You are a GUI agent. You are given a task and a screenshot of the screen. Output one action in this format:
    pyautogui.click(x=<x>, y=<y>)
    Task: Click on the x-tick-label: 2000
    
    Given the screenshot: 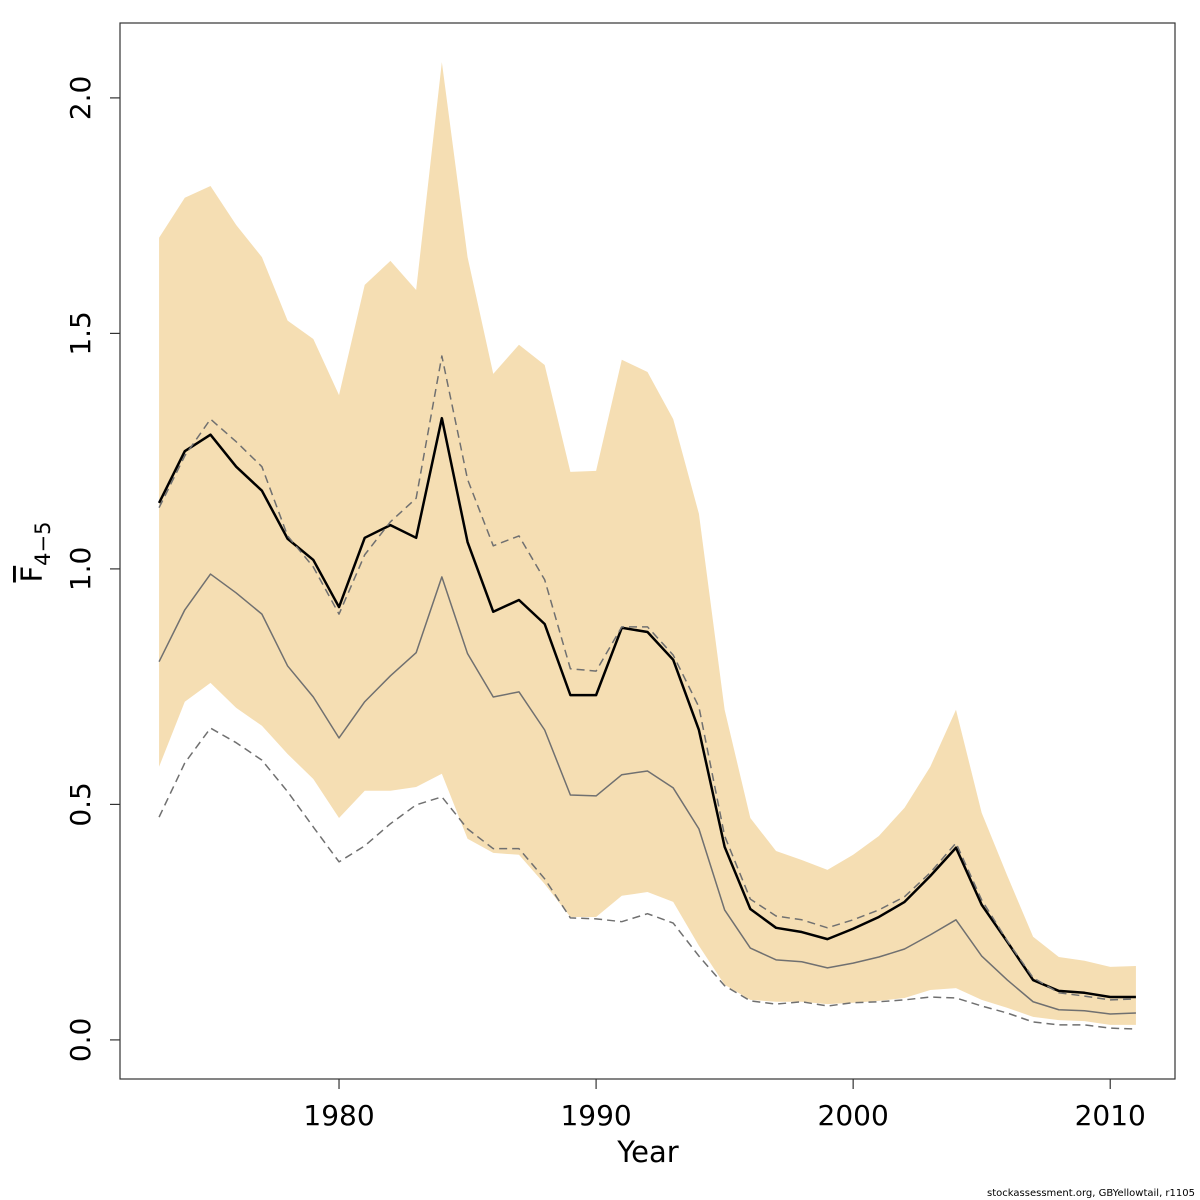 What is the action you would take?
    pyautogui.click(x=853, y=1115)
    